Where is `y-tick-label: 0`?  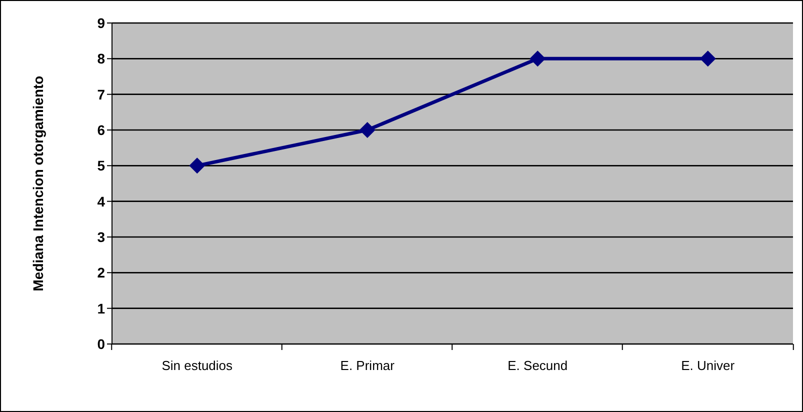 y-tick-label: 0 is located at coordinates (101, 344).